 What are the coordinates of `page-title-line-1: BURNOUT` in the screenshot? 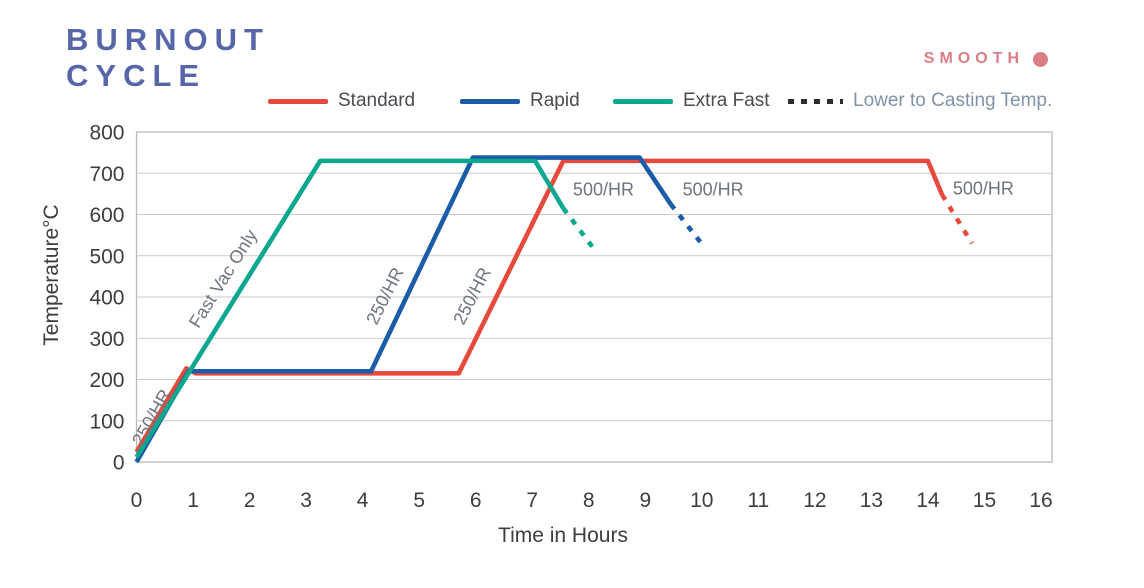 It's located at (168, 39).